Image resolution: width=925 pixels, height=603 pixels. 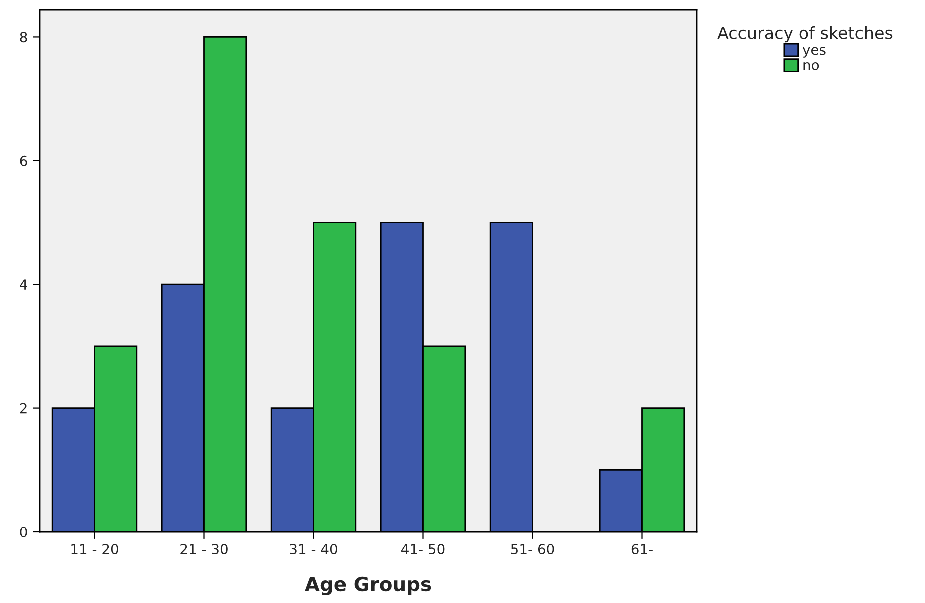 What do you see at coordinates (368, 586) in the screenshot?
I see `x-axis-title: Age Groups` at bounding box center [368, 586].